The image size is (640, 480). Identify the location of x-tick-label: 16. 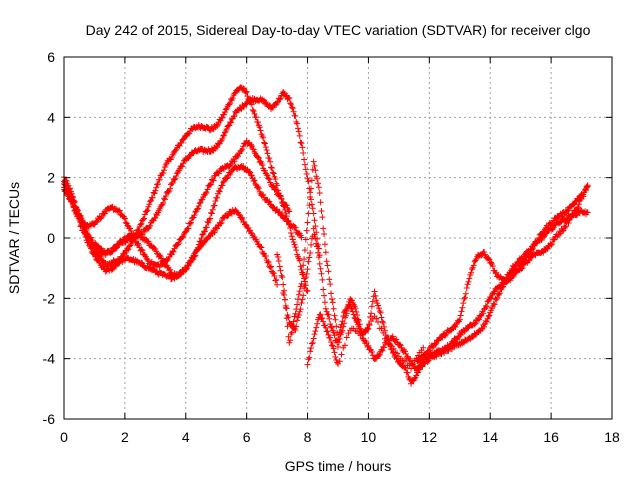
(551, 437).